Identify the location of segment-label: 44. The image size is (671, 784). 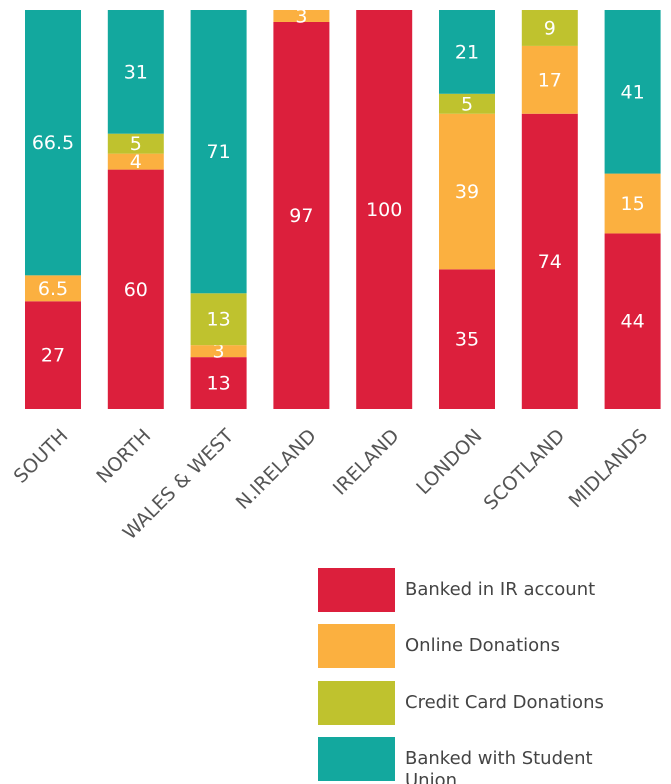
(633, 322).